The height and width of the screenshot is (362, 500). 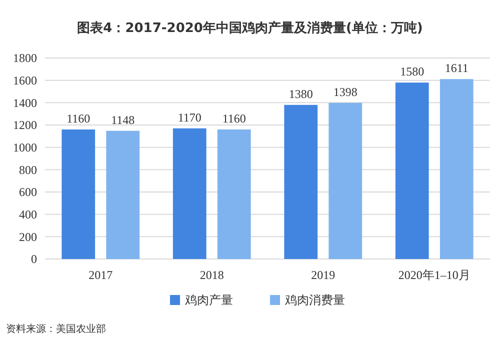 What do you see at coordinates (25, 103) in the screenshot?
I see `y-tick-label: 1400` at bounding box center [25, 103].